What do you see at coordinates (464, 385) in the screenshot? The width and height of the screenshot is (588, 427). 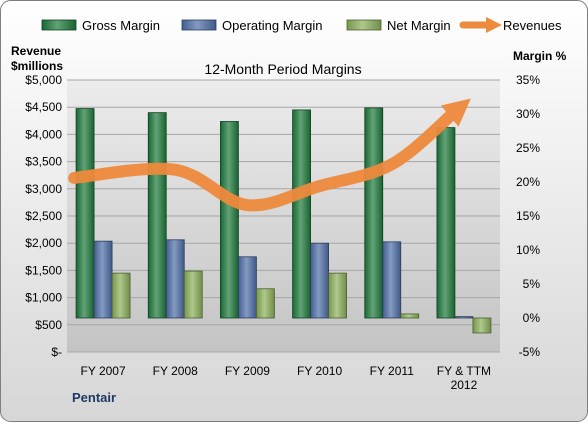 I see `category-label: 2012` at bounding box center [464, 385].